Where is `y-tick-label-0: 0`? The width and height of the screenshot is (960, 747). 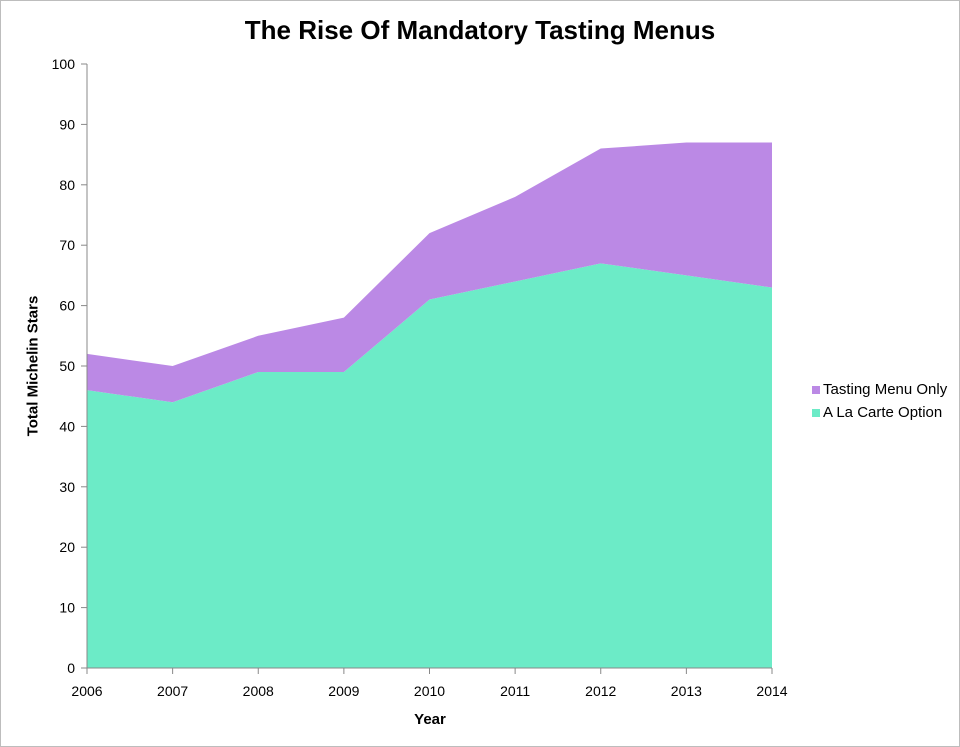
y-tick-label-0: 0 is located at coordinates (71, 668).